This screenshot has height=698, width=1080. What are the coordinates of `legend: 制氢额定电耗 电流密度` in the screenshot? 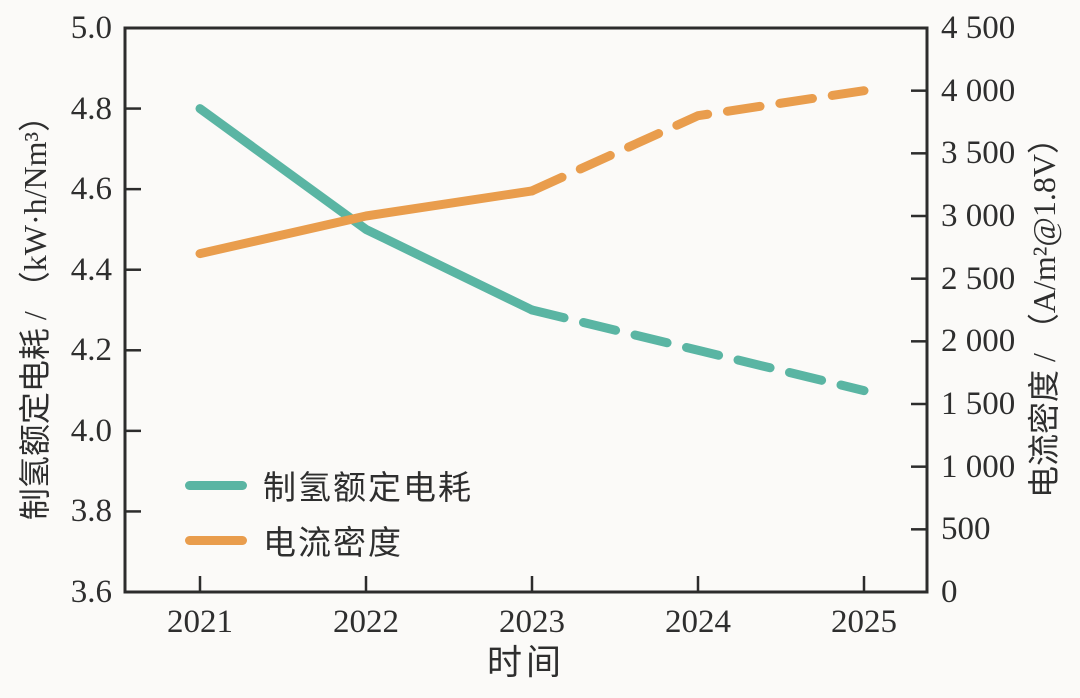 It's located at (329, 521).